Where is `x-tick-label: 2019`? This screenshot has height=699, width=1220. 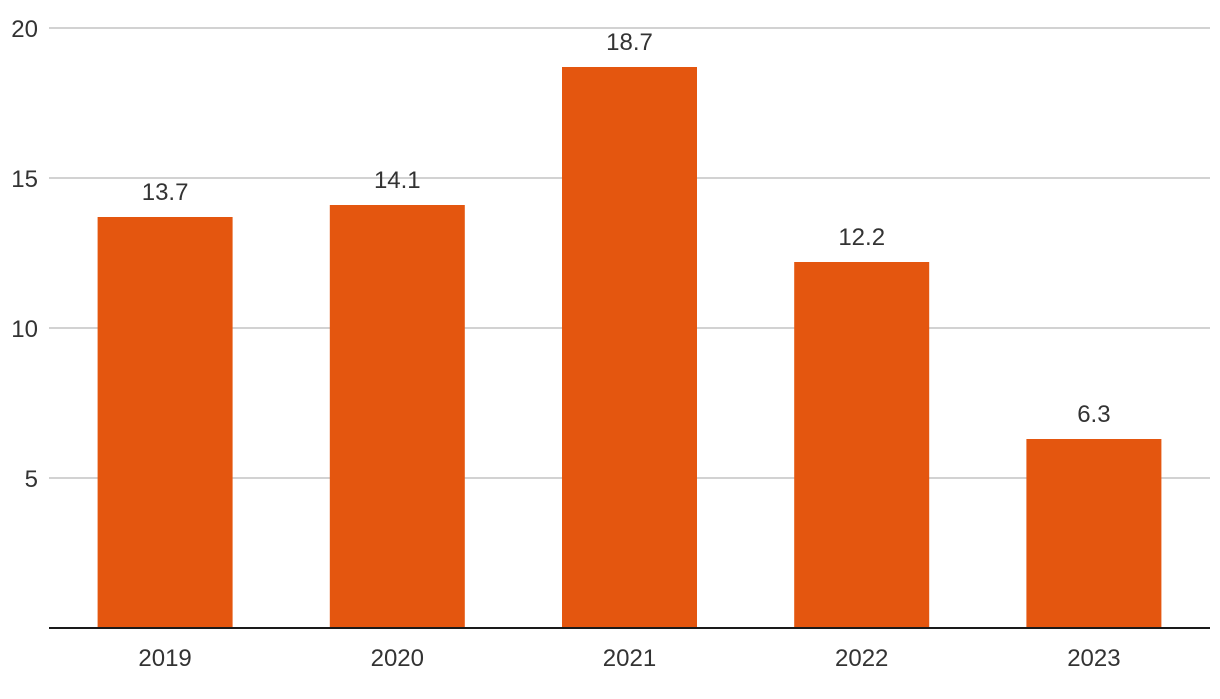 x-tick-label: 2019 is located at coordinates (164, 658).